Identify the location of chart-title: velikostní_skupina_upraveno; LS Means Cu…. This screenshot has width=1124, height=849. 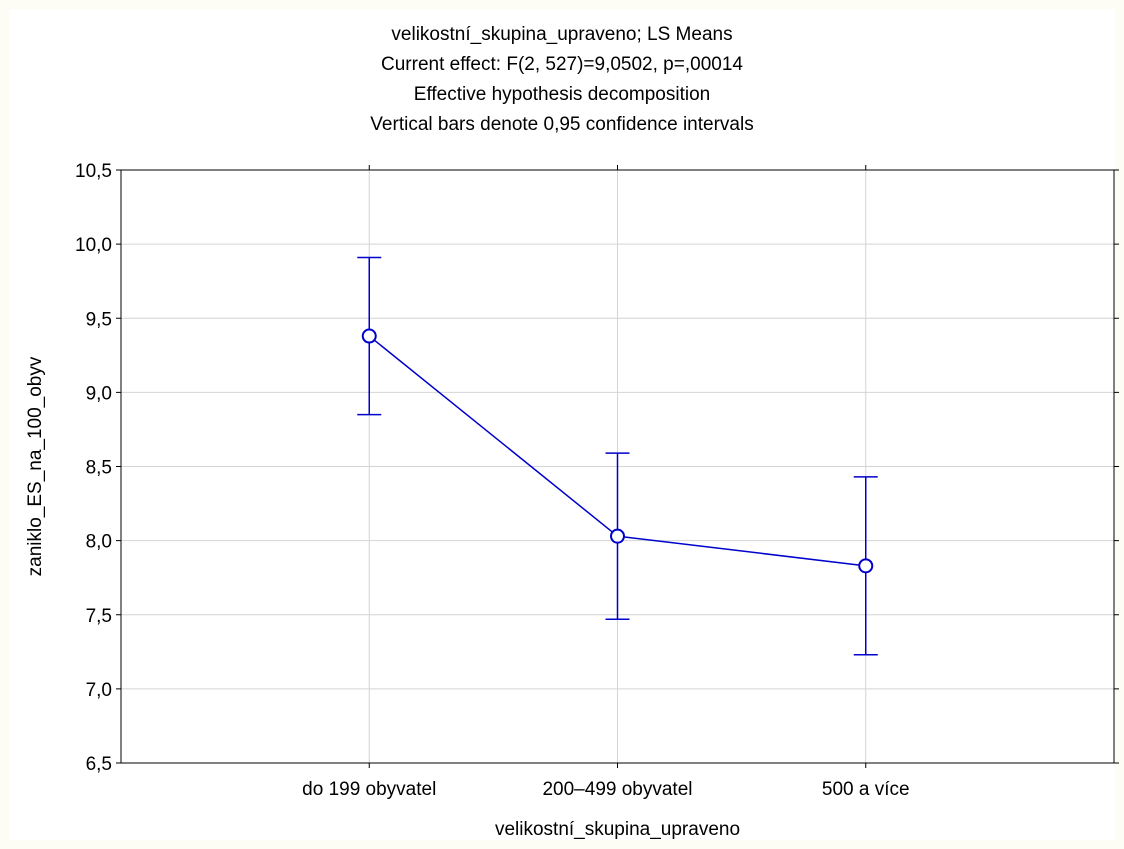
(562, 80).